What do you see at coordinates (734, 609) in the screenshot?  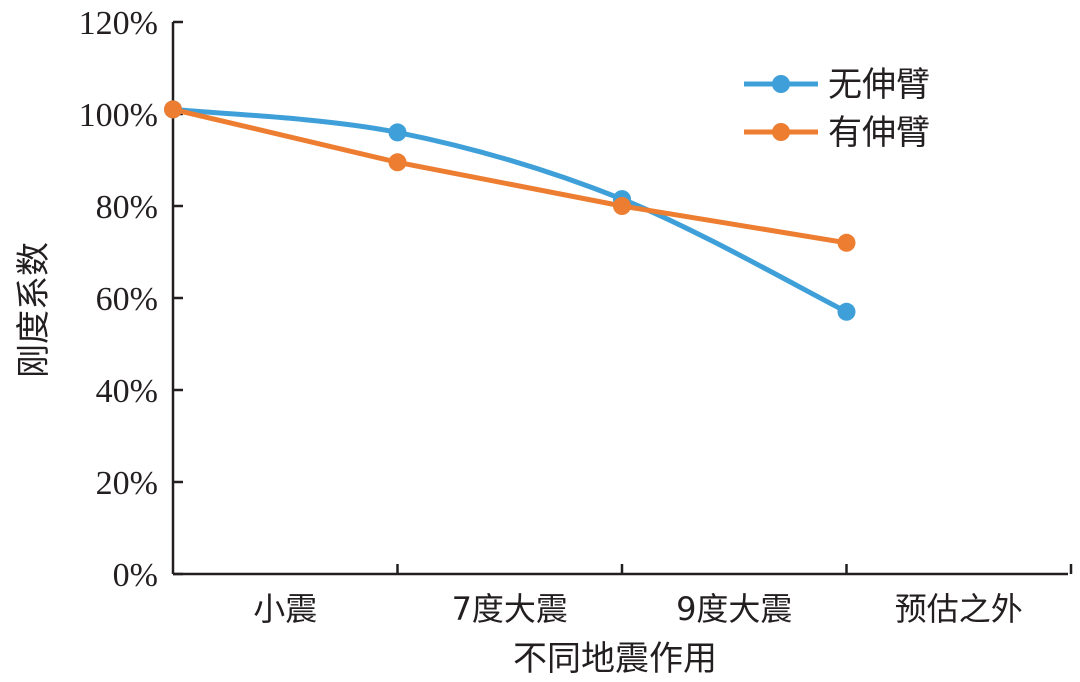 I see `x-tick-label: 9度大震` at bounding box center [734, 609].